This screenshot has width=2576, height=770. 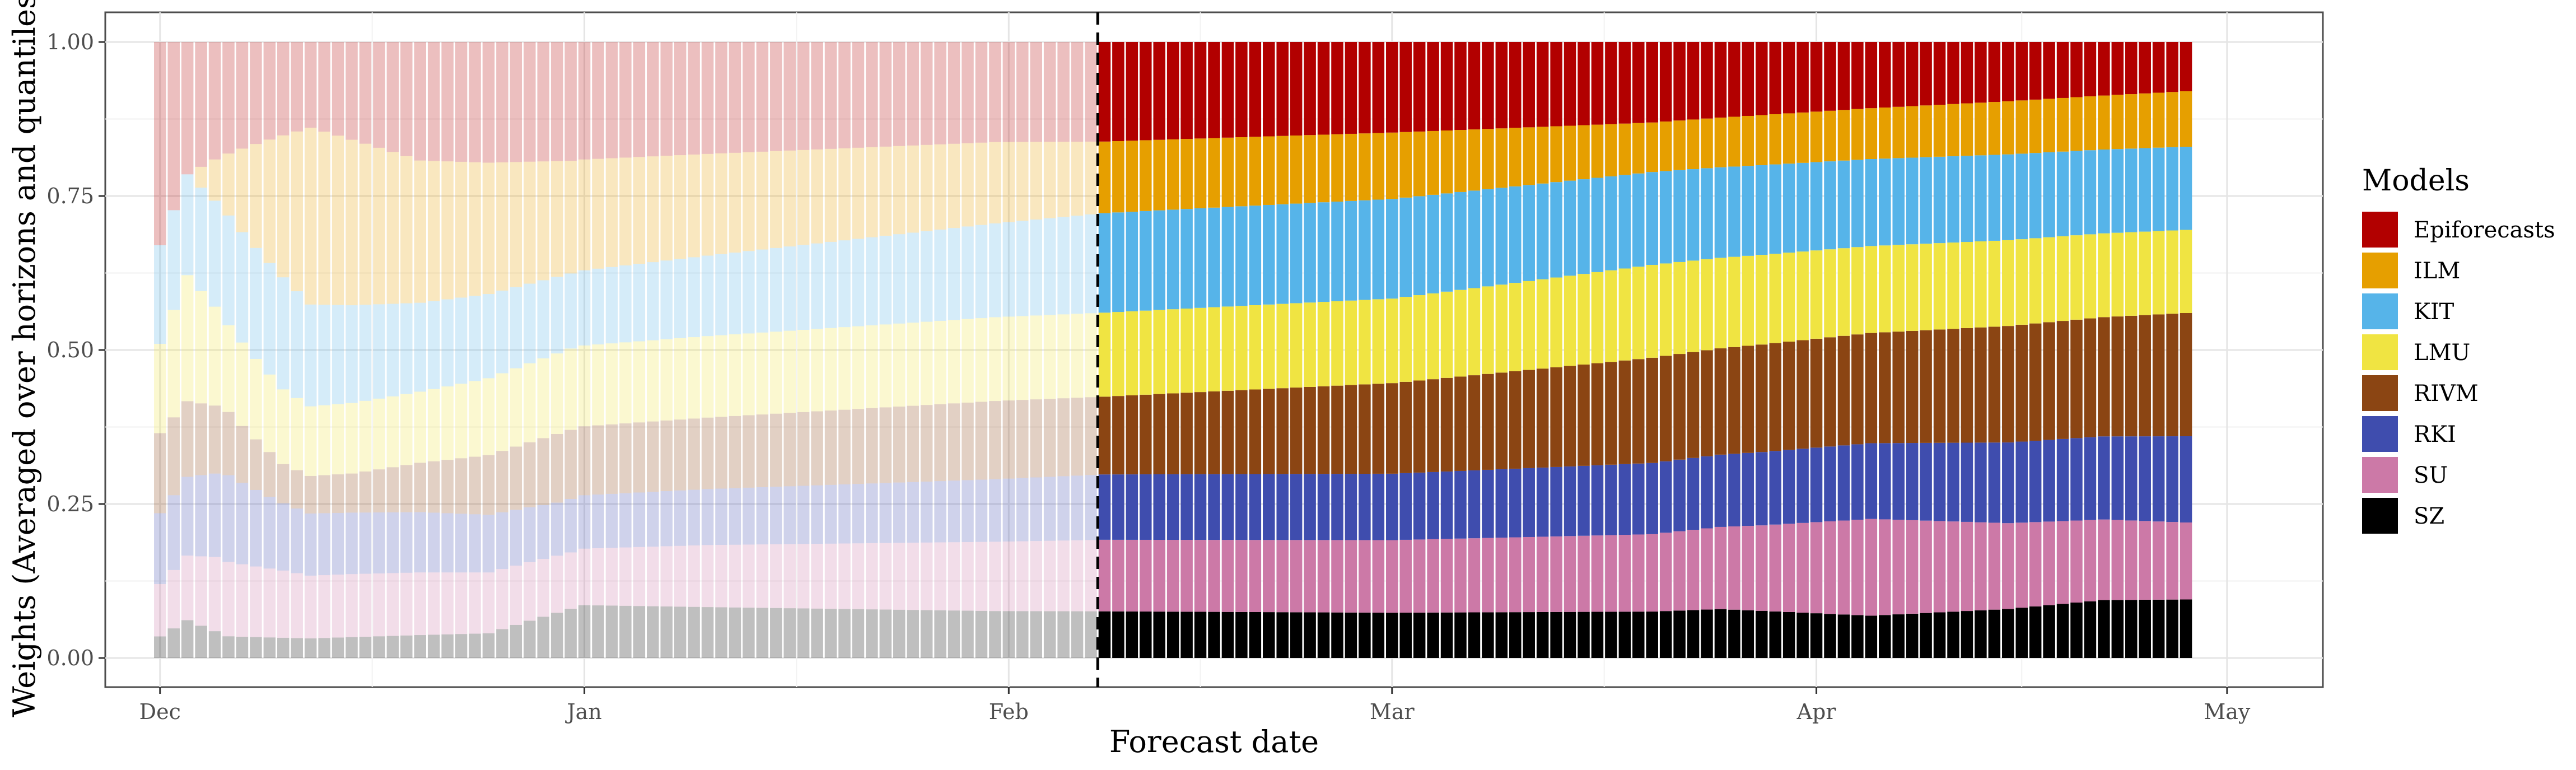 What do you see at coordinates (2228, 712) in the screenshot?
I see `x-tick-label: May` at bounding box center [2228, 712].